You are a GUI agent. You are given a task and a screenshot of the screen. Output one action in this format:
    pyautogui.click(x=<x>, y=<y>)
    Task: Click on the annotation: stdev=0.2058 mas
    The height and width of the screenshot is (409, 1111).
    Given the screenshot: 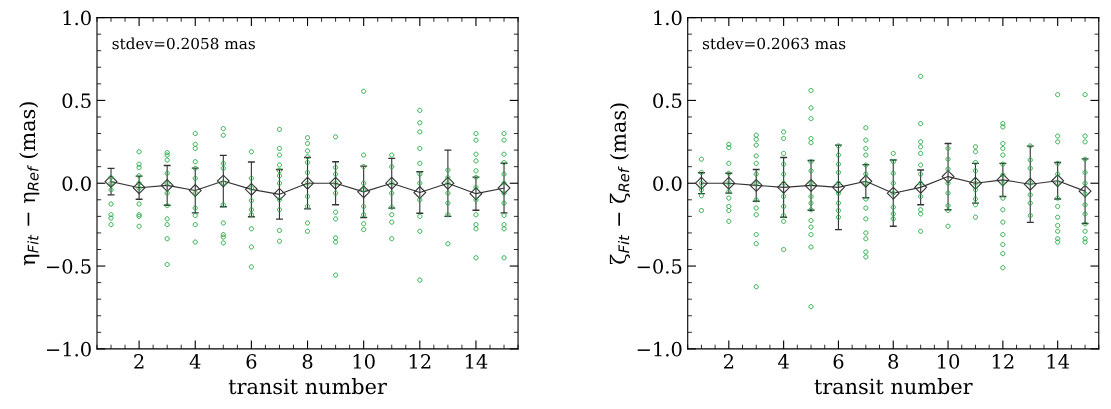 What is the action you would take?
    pyautogui.click(x=183, y=43)
    